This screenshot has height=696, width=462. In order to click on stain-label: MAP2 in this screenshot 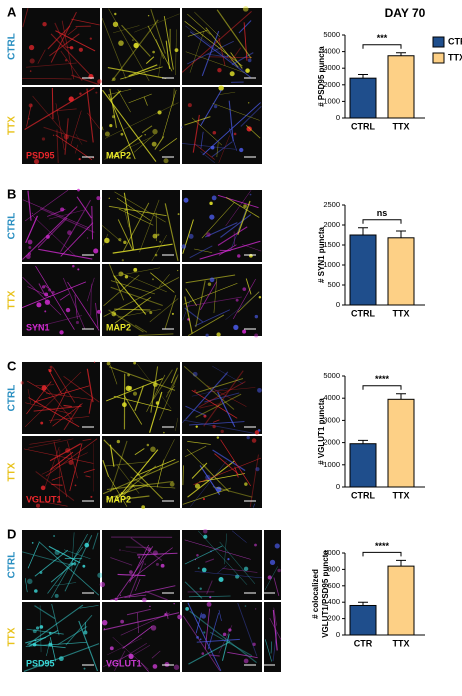, I will do `click(118, 155)`.